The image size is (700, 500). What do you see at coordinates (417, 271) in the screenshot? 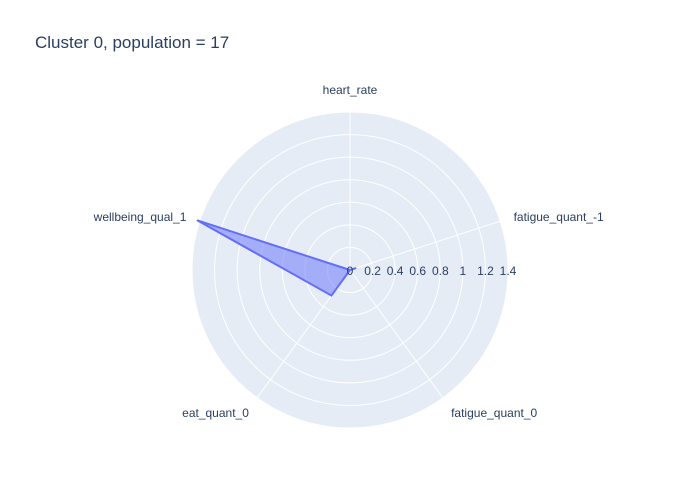
I see `radial-tick-label: 0.6` at bounding box center [417, 271].